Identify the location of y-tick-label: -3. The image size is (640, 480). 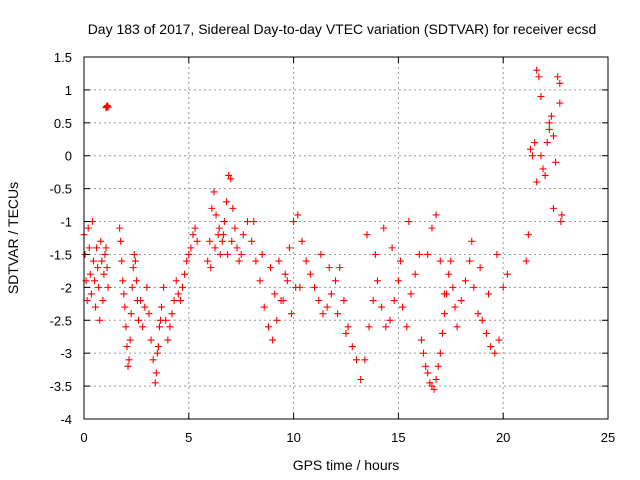
(66, 353).